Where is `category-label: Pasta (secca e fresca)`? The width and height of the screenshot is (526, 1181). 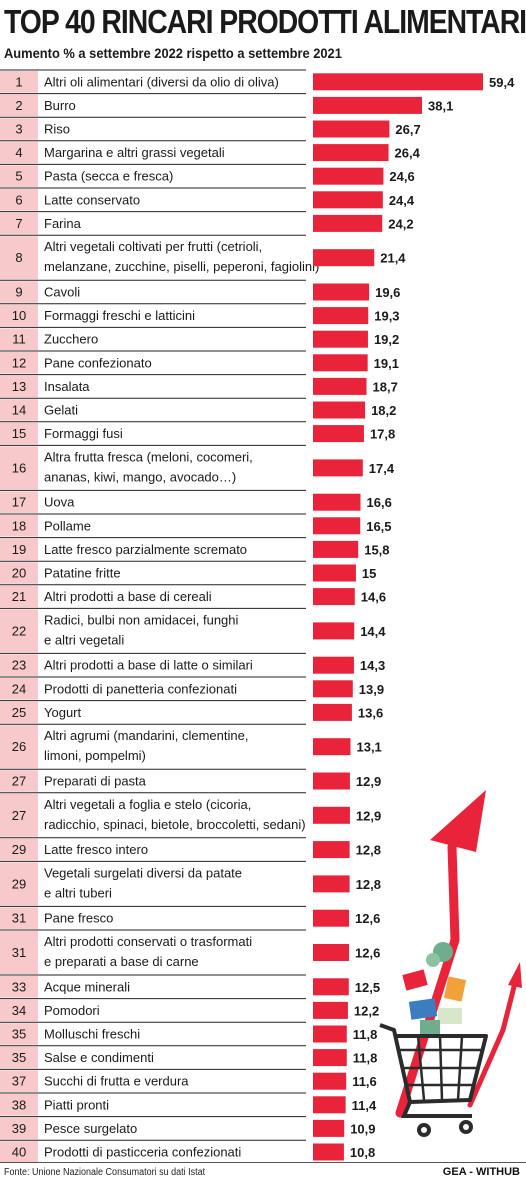 category-label: Pasta (secca e fresca) is located at coordinates (108, 176).